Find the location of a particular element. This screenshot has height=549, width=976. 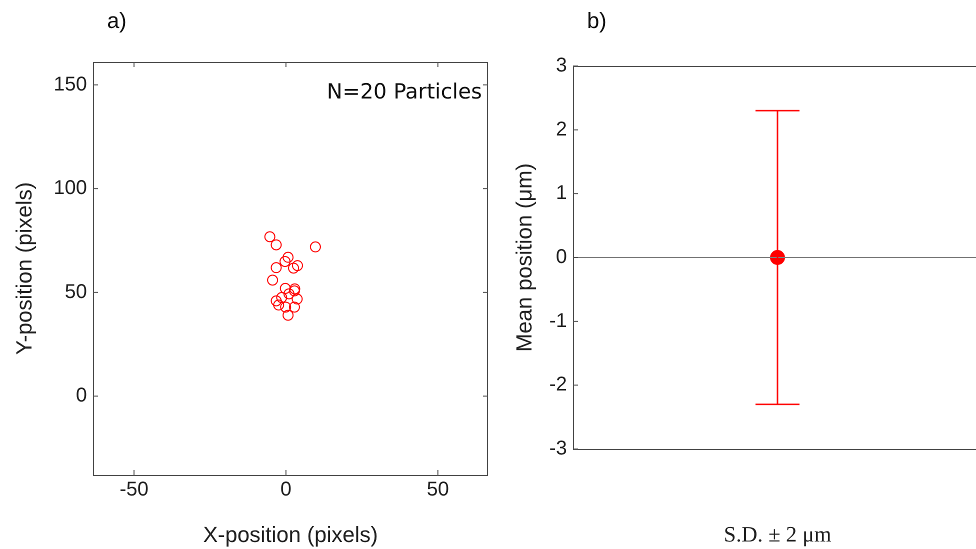

y-tick-label: 50 is located at coordinates (75, 291).